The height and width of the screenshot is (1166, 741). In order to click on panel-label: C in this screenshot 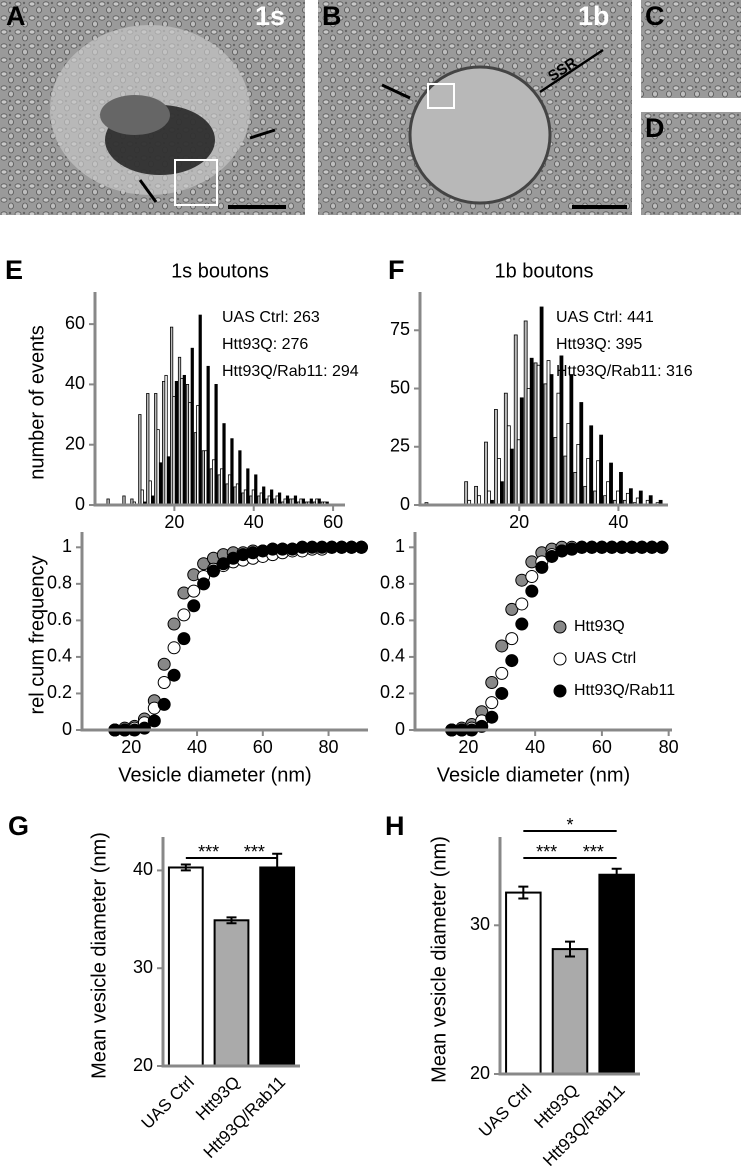, I will do `click(655, 16)`.